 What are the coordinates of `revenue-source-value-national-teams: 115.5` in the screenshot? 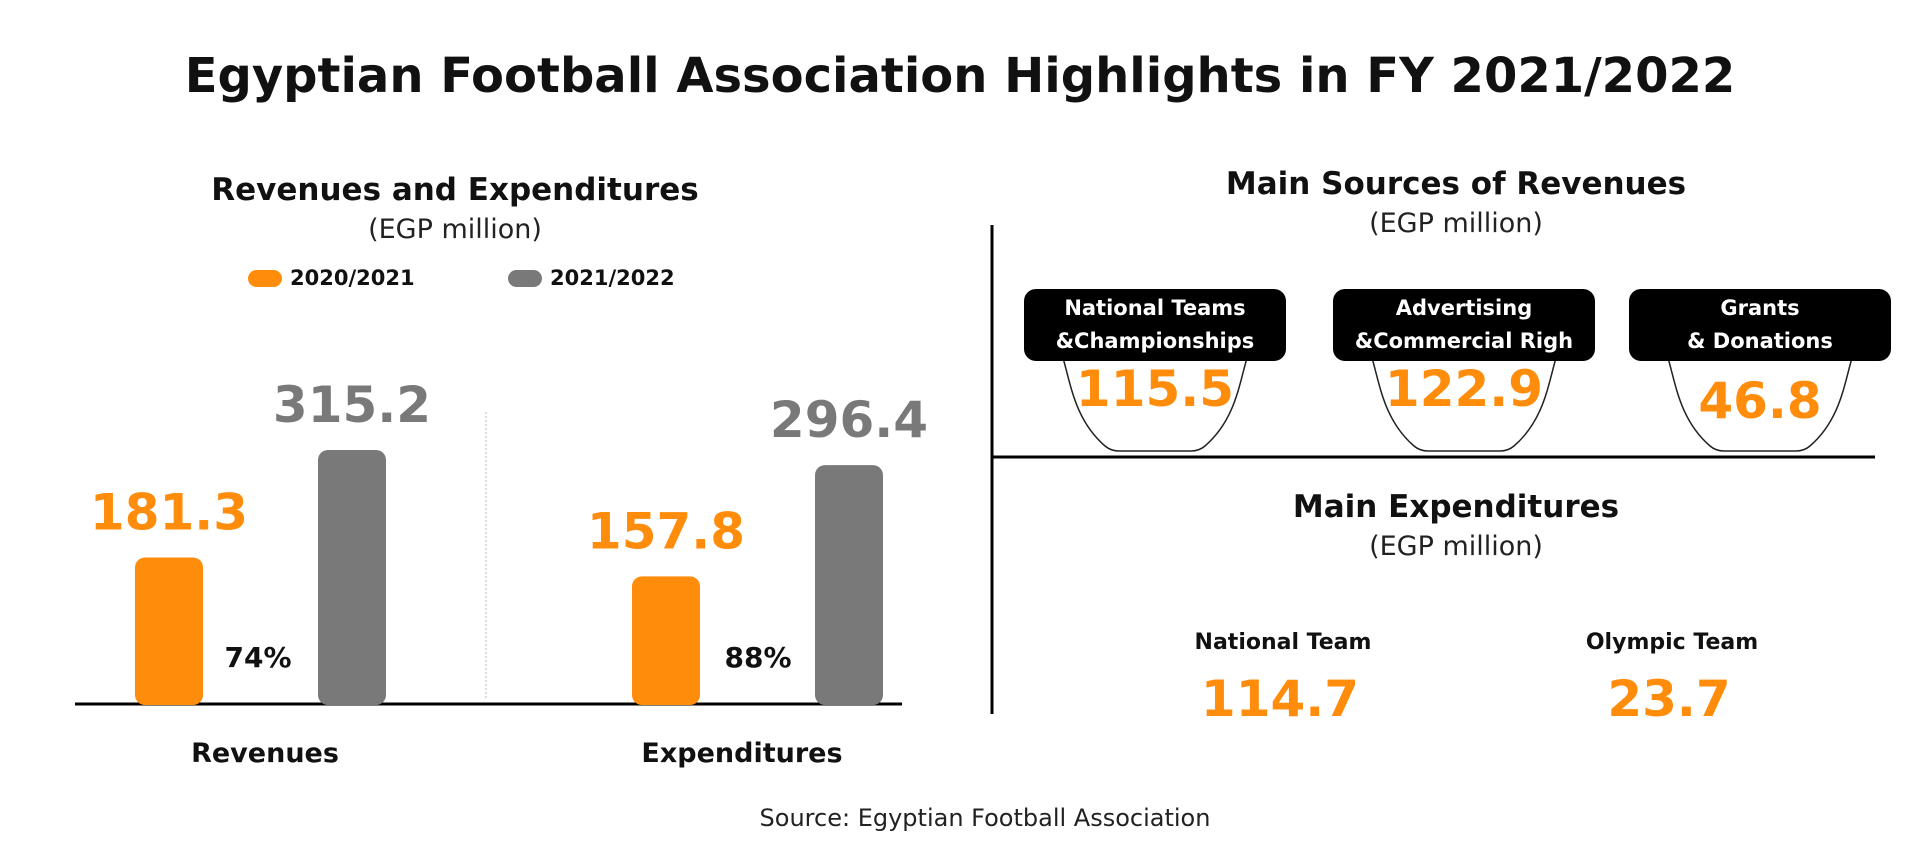 It's located at (1155, 389).